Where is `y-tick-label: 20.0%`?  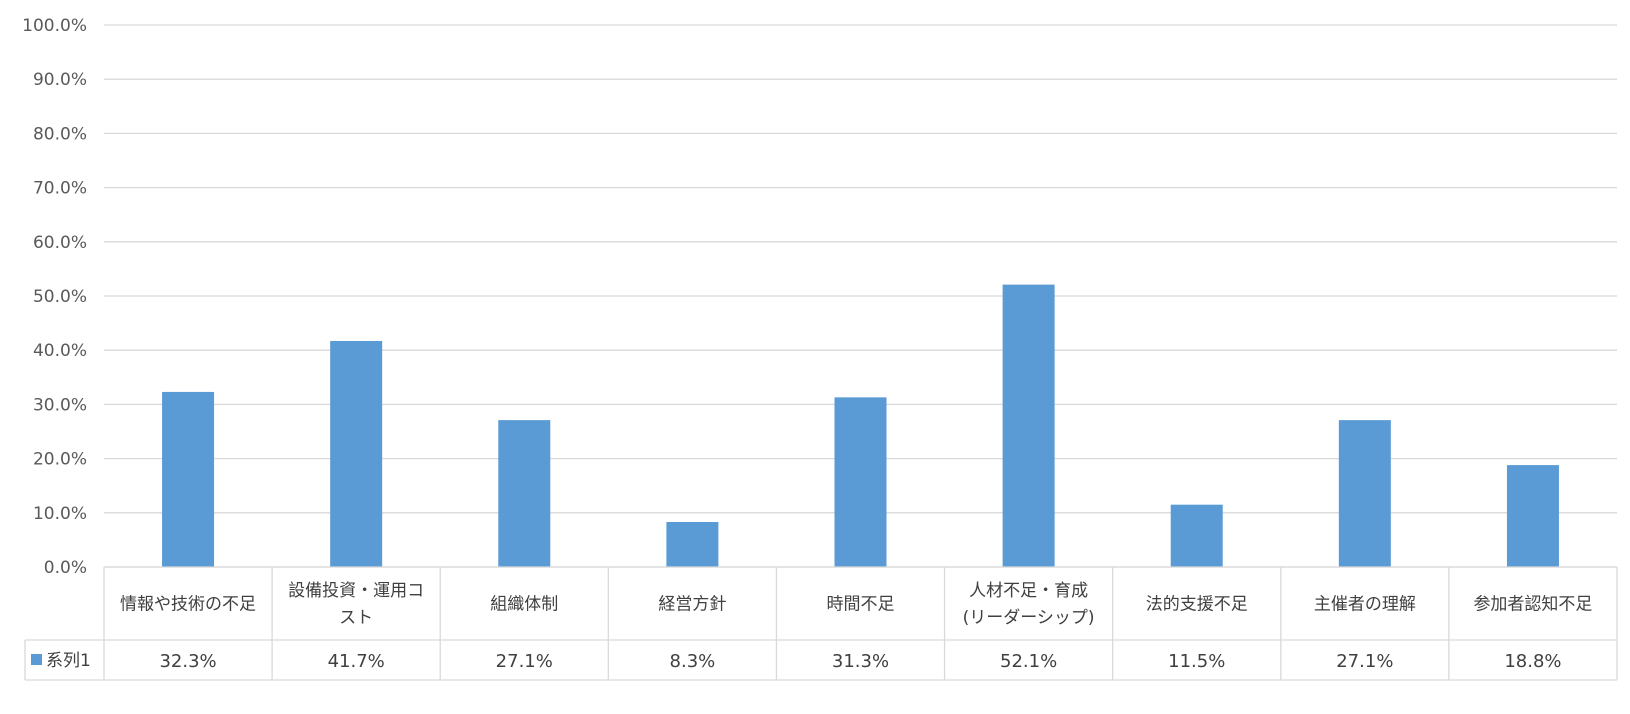 y-tick-label: 20.0% is located at coordinates (60, 460).